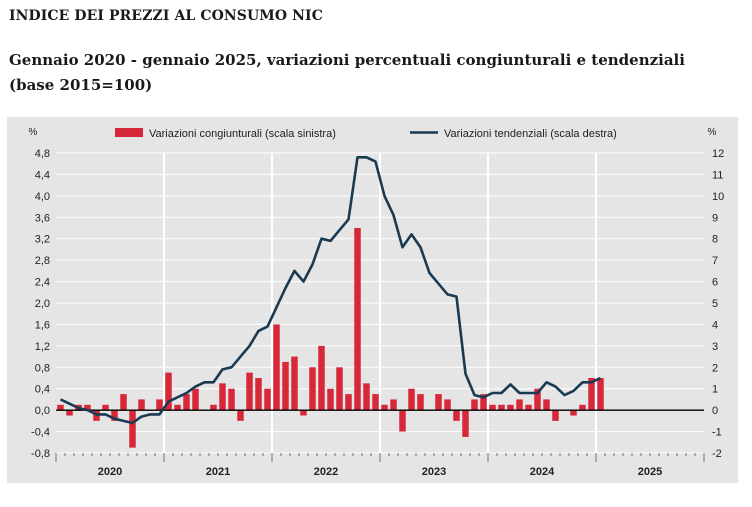 The image size is (752, 507). Describe the element at coordinates (712, 132) in the screenshot. I see `right-axis-unit: %` at that location.